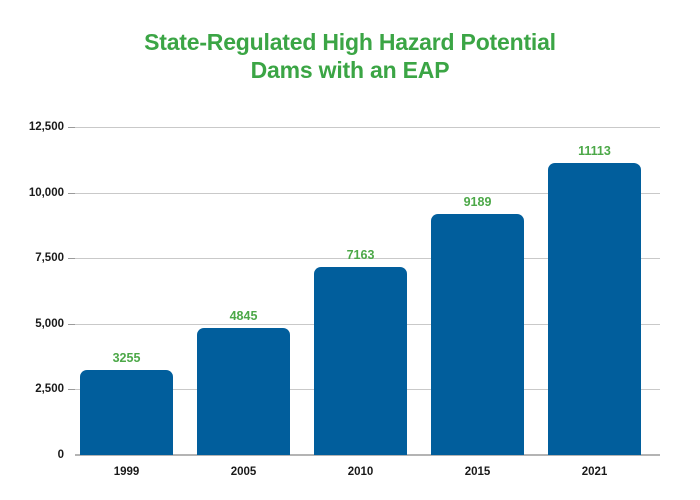 This screenshot has height=500, width=700. What do you see at coordinates (350, 70) in the screenshot?
I see `chart-title-line-2: Dams with an EAP` at bounding box center [350, 70].